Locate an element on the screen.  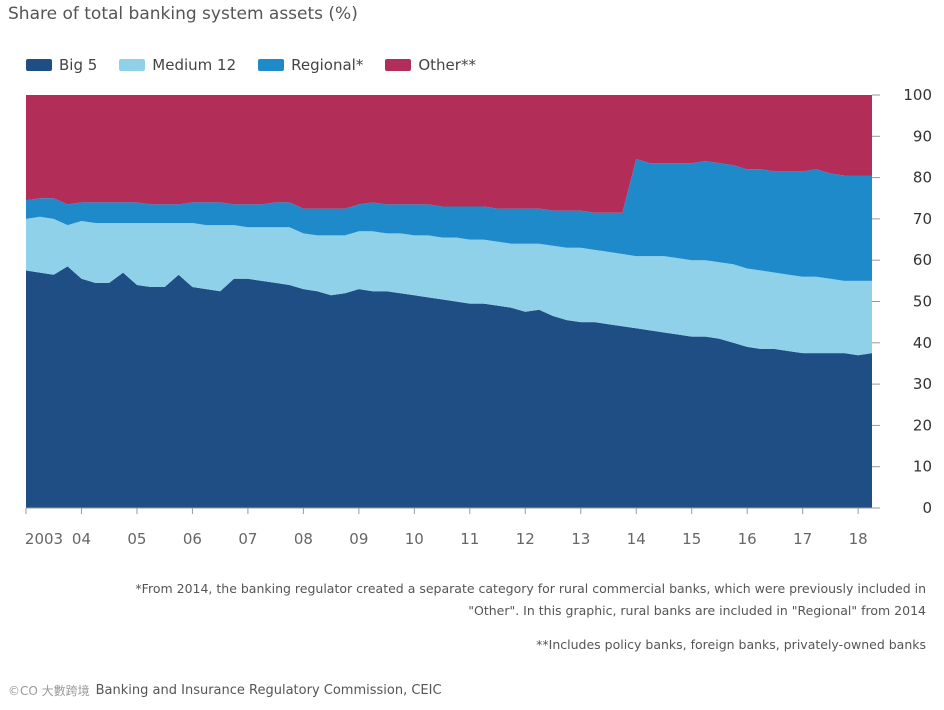
x-tick-label: 10 is located at coordinates (414, 539).